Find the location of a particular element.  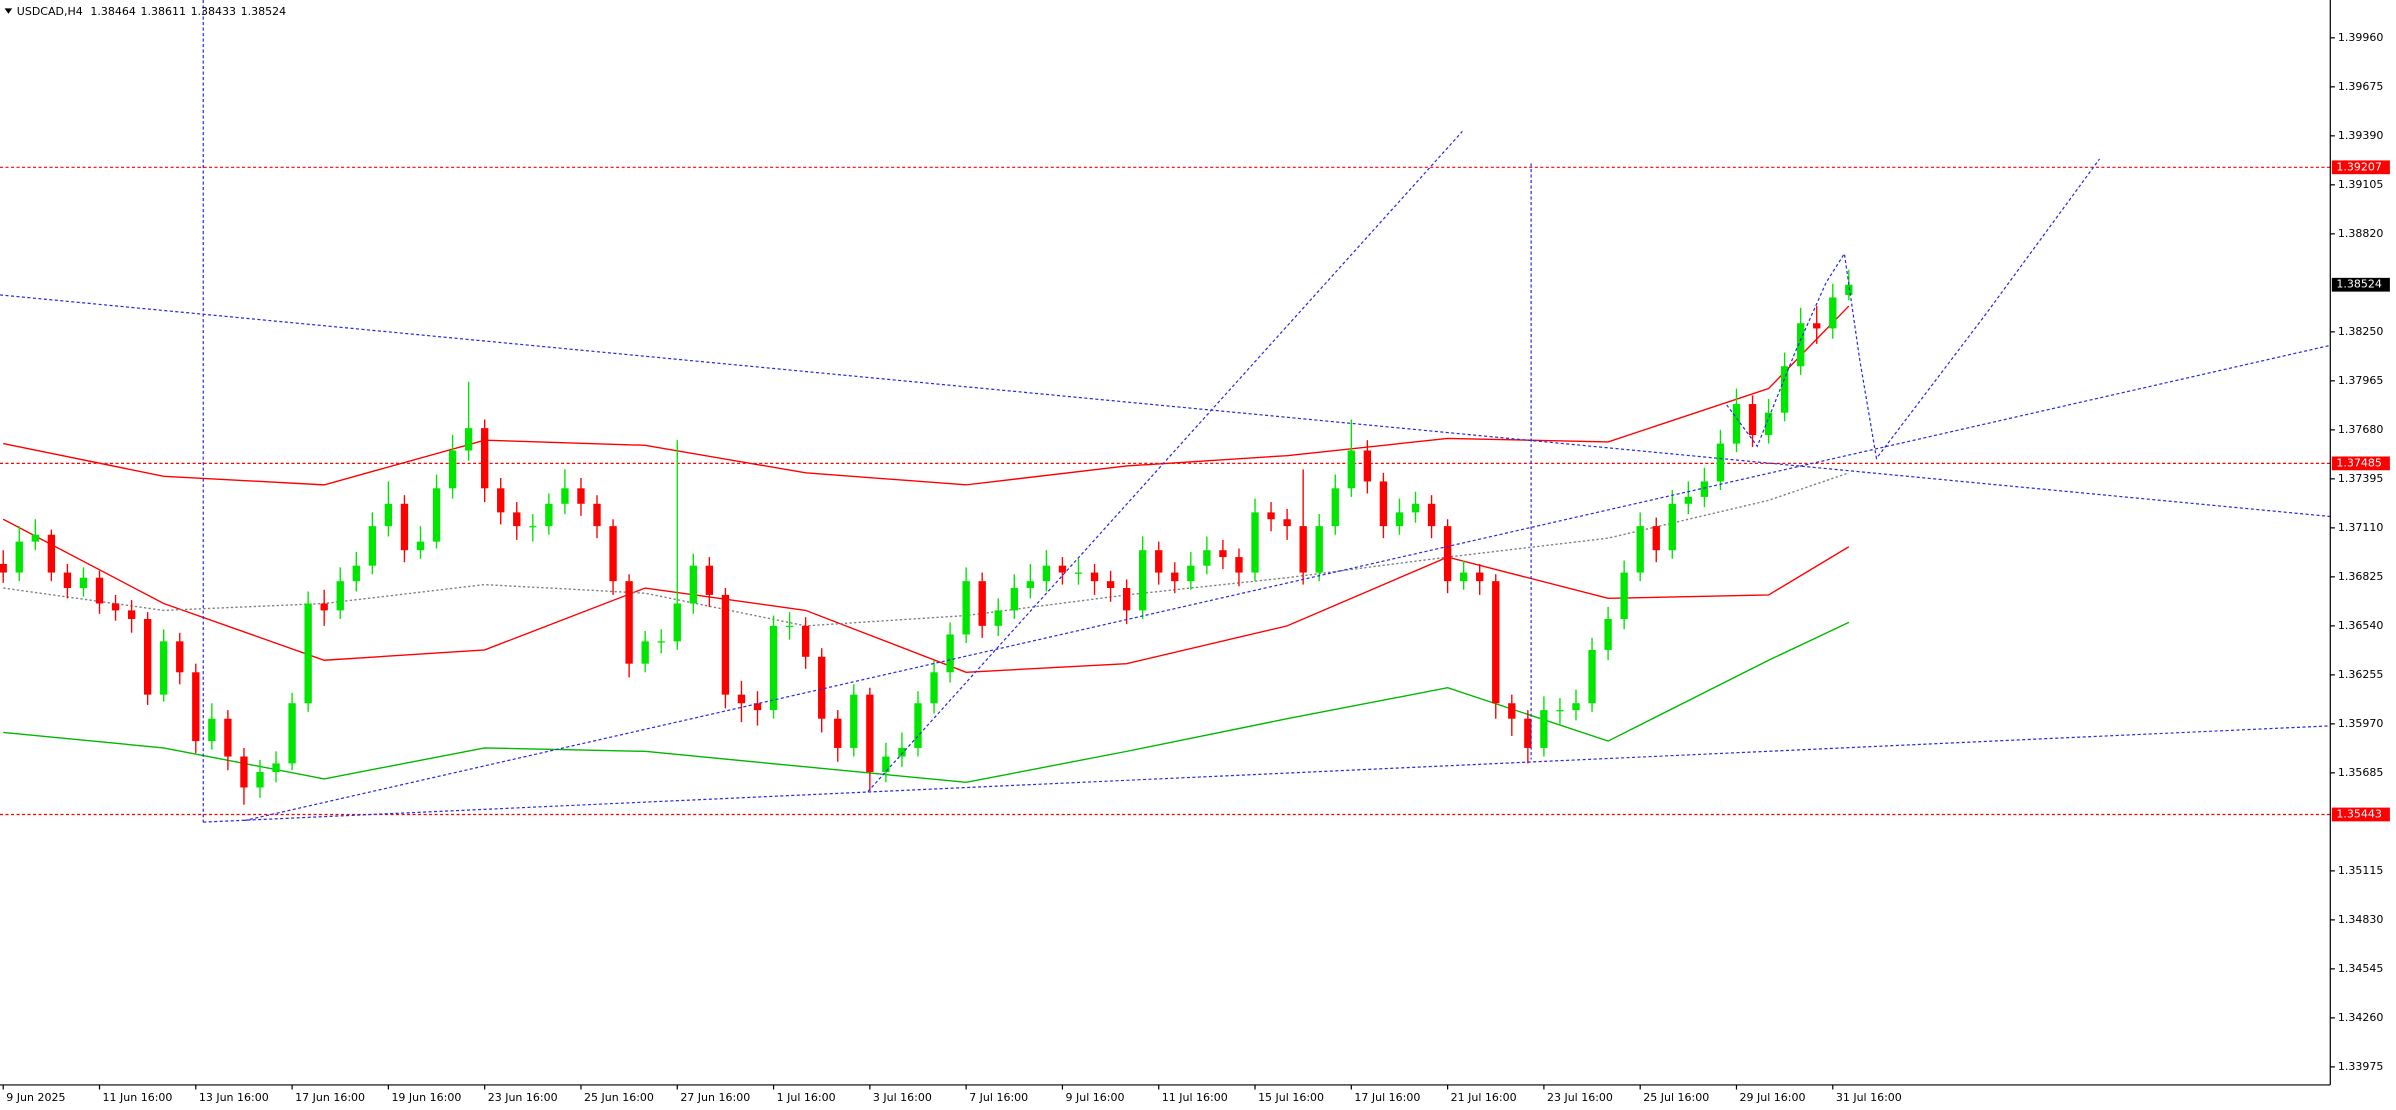

price-level-label: 1.35443 is located at coordinates (2359, 813).